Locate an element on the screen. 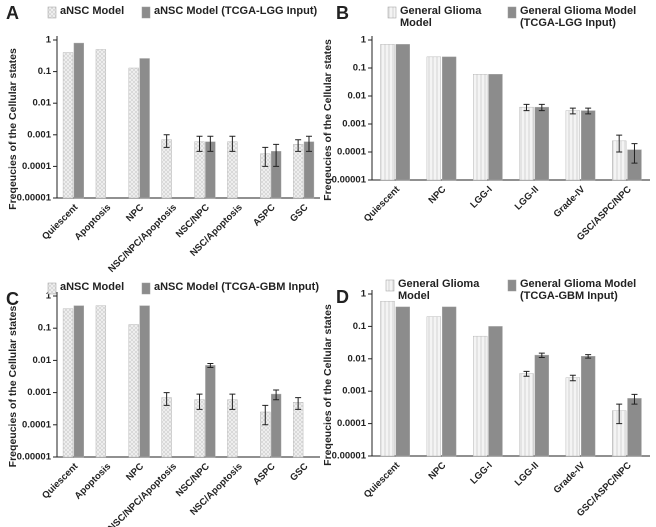 This screenshot has height=527, width=656. panel-letter: D is located at coordinates (342, 297).